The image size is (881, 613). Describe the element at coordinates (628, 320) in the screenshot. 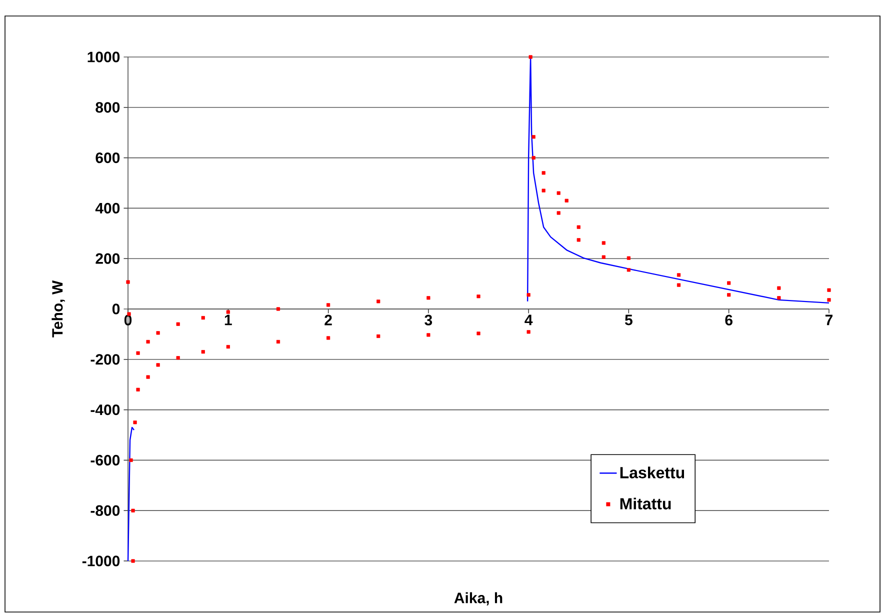

I see `x-tick-label: 5` at that location.